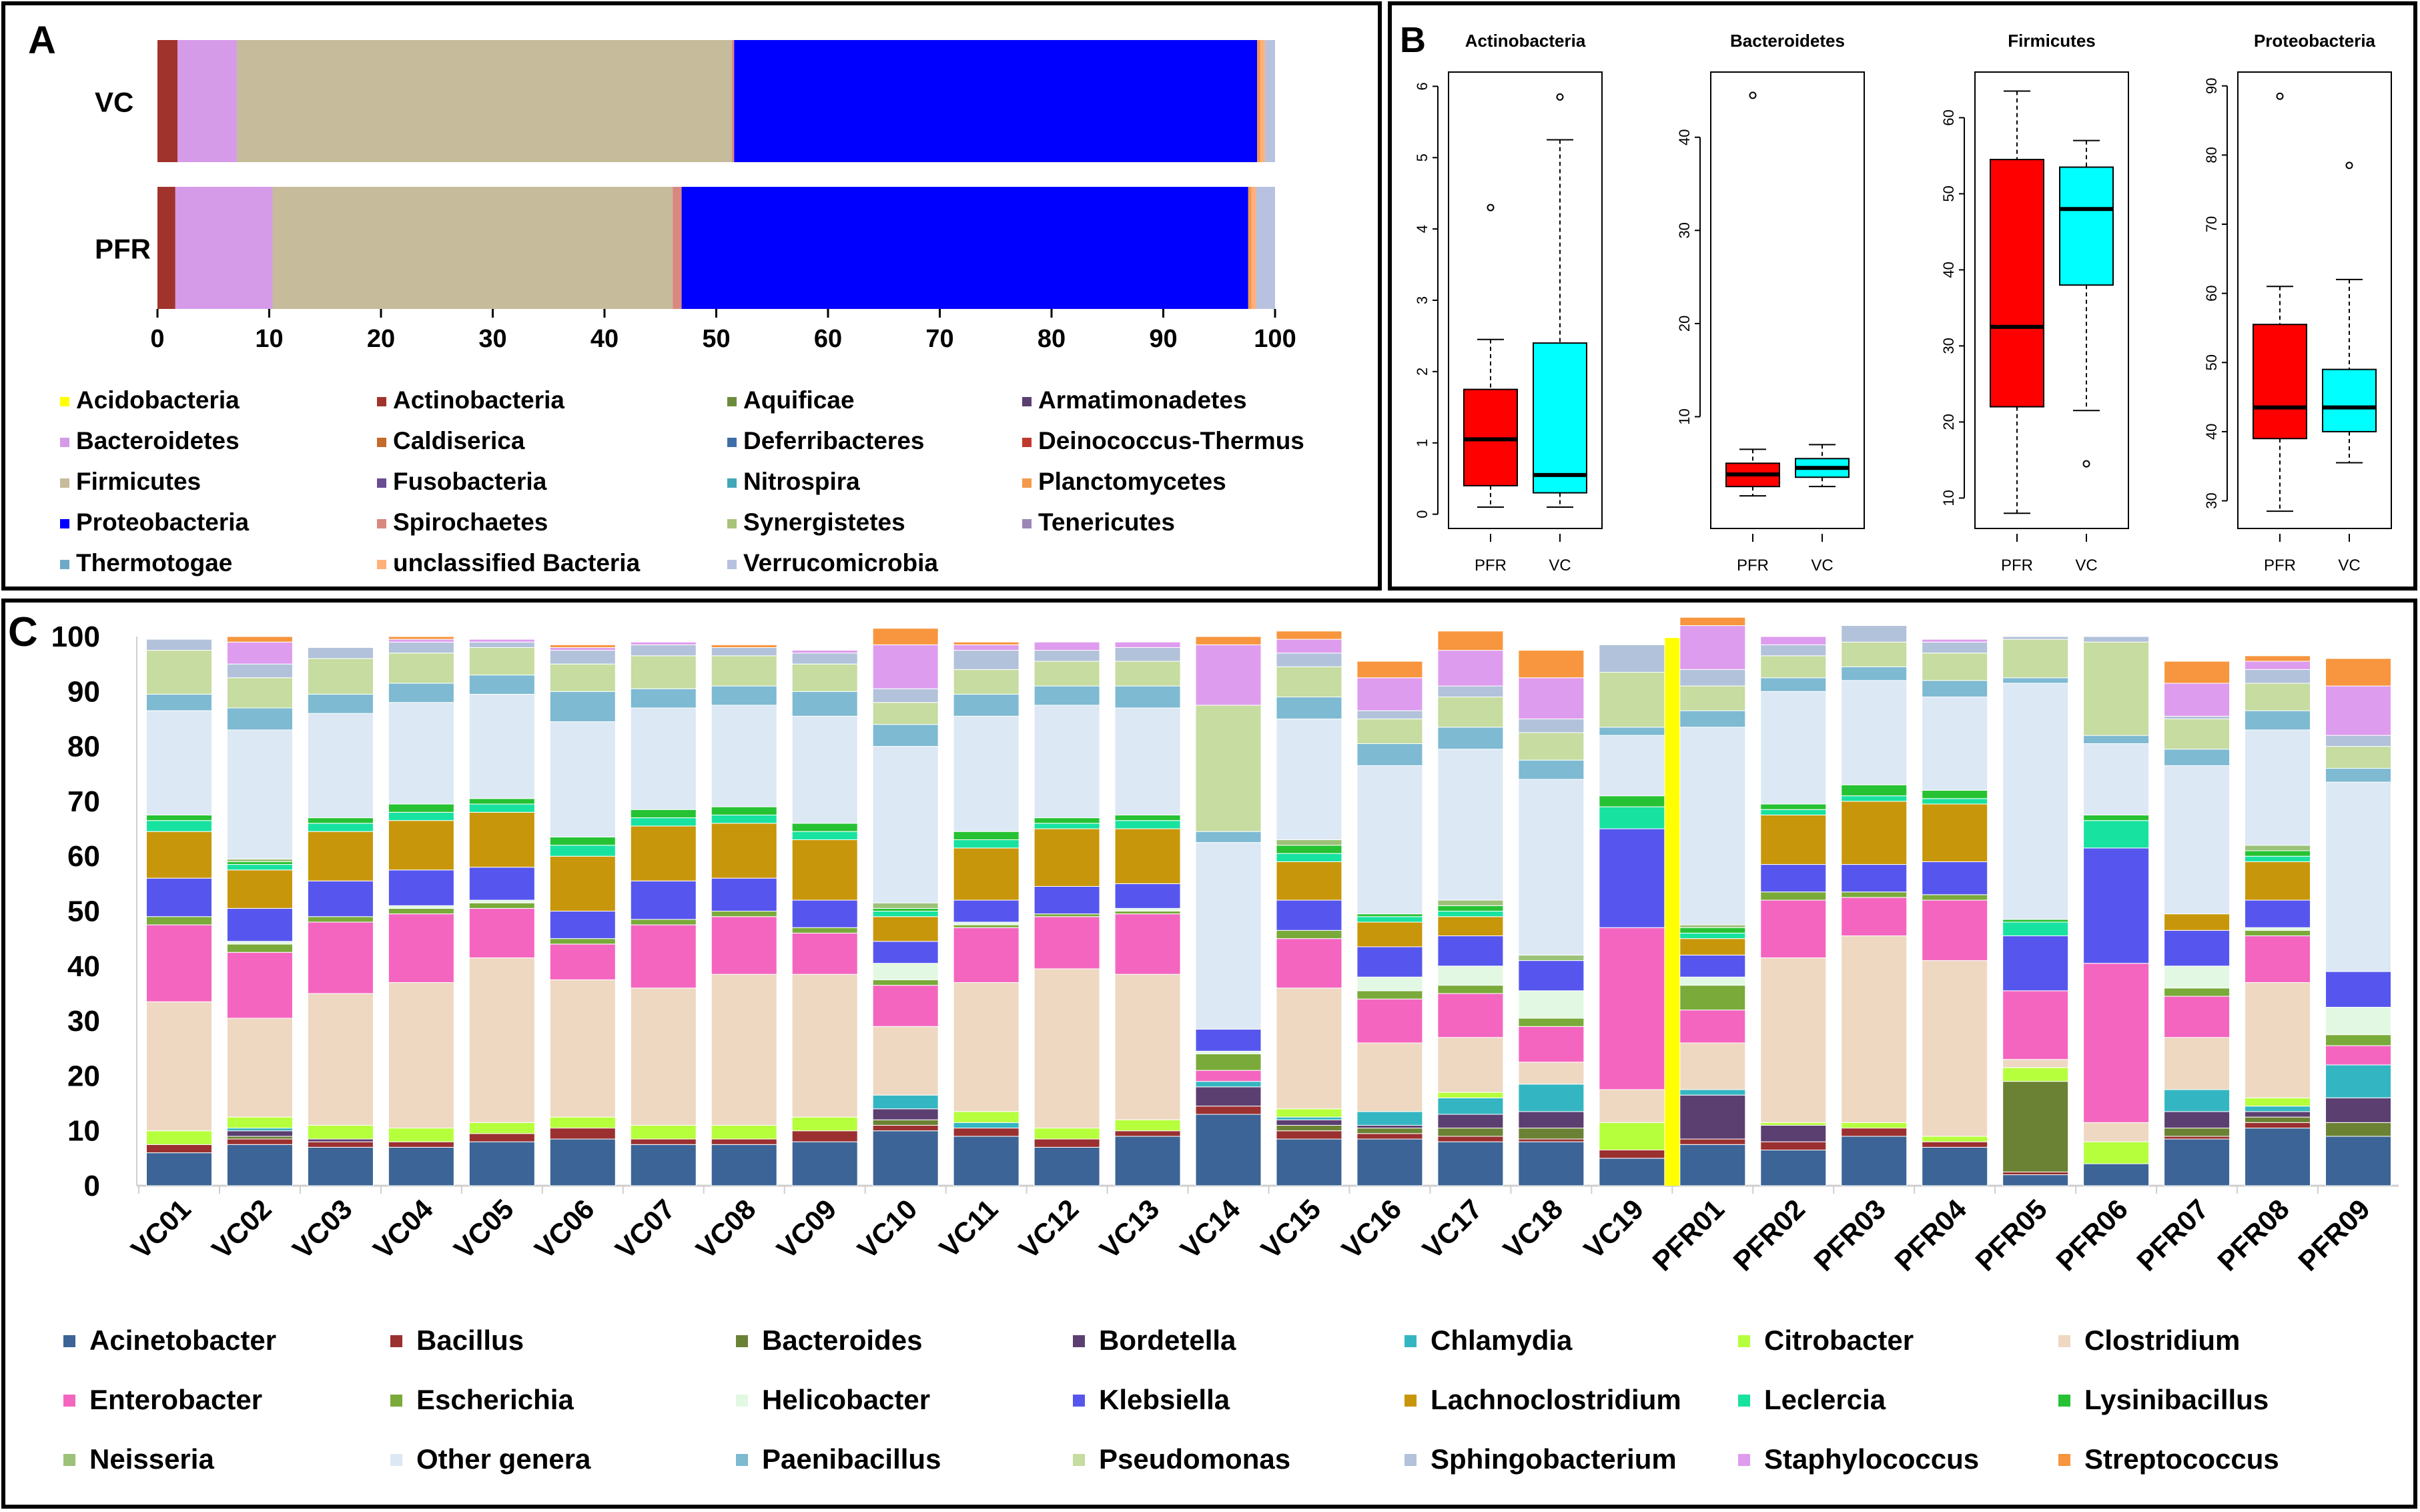 This screenshot has width=2420, height=1512. What do you see at coordinates (1712, 719) in the screenshot?
I see `bar-pfr01-paenibacillus` at bounding box center [1712, 719].